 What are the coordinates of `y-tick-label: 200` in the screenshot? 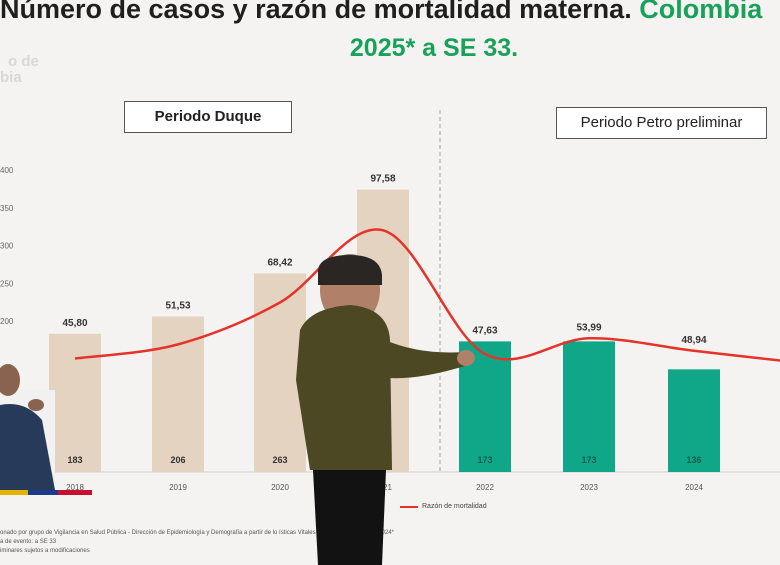 It's located at (7, 321).